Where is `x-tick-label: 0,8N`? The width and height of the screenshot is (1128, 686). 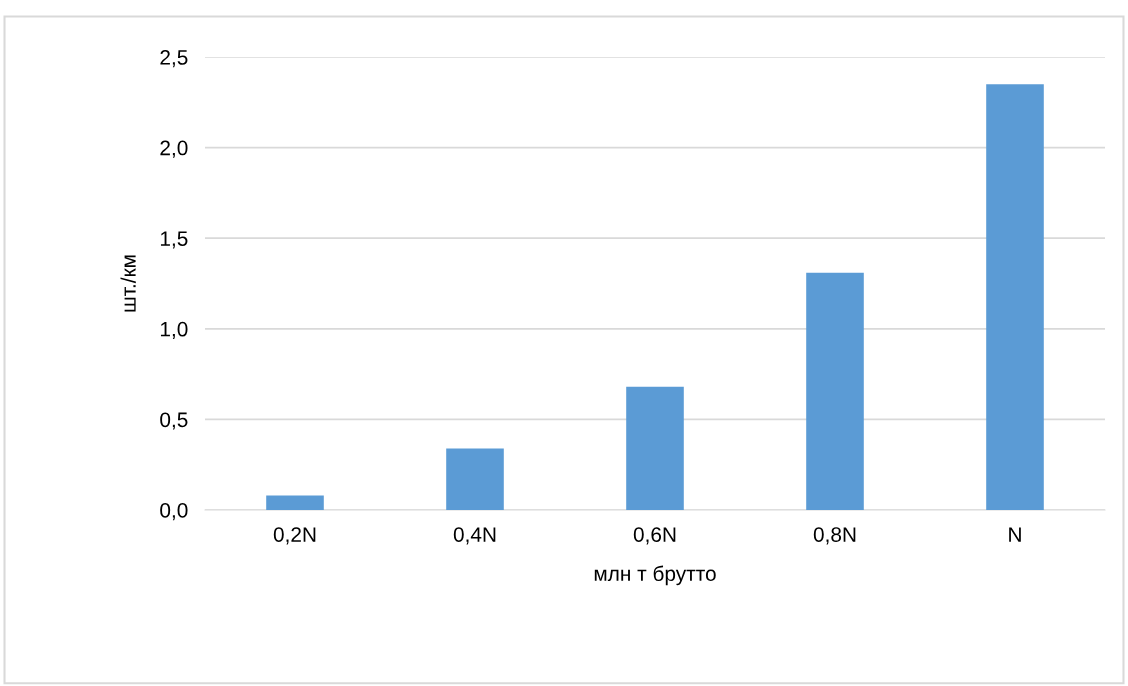
x-tick-label: 0,8N is located at coordinates (834, 536).